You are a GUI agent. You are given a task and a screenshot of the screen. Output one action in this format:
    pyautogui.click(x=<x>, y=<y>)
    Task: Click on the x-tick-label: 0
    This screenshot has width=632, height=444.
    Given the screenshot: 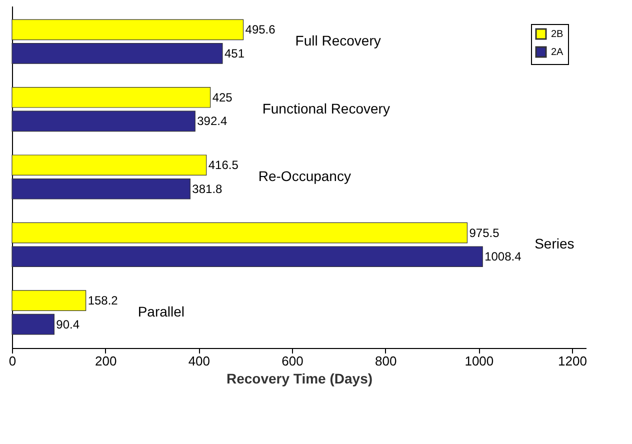 What is the action you would take?
    pyautogui.click(x=12, y=361)
    